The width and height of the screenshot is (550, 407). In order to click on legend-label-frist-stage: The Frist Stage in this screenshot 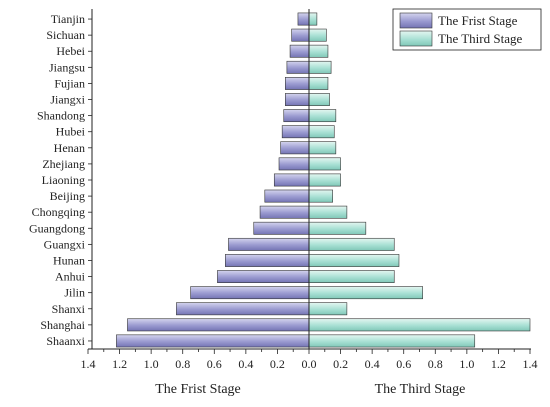, I will do `click(478, 20)`.